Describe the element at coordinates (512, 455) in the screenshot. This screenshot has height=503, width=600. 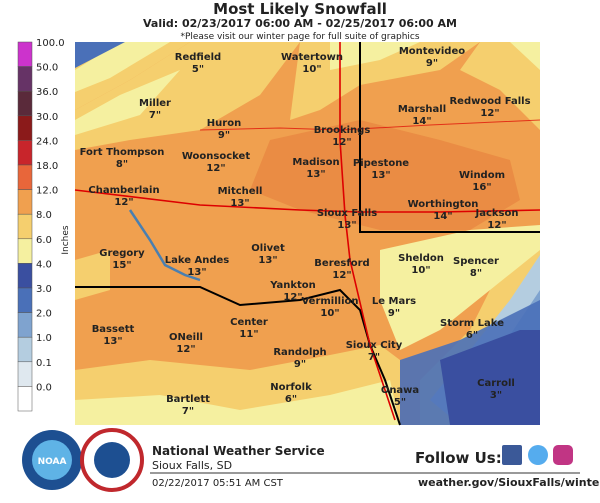
I see `facebook-icon` at that location.